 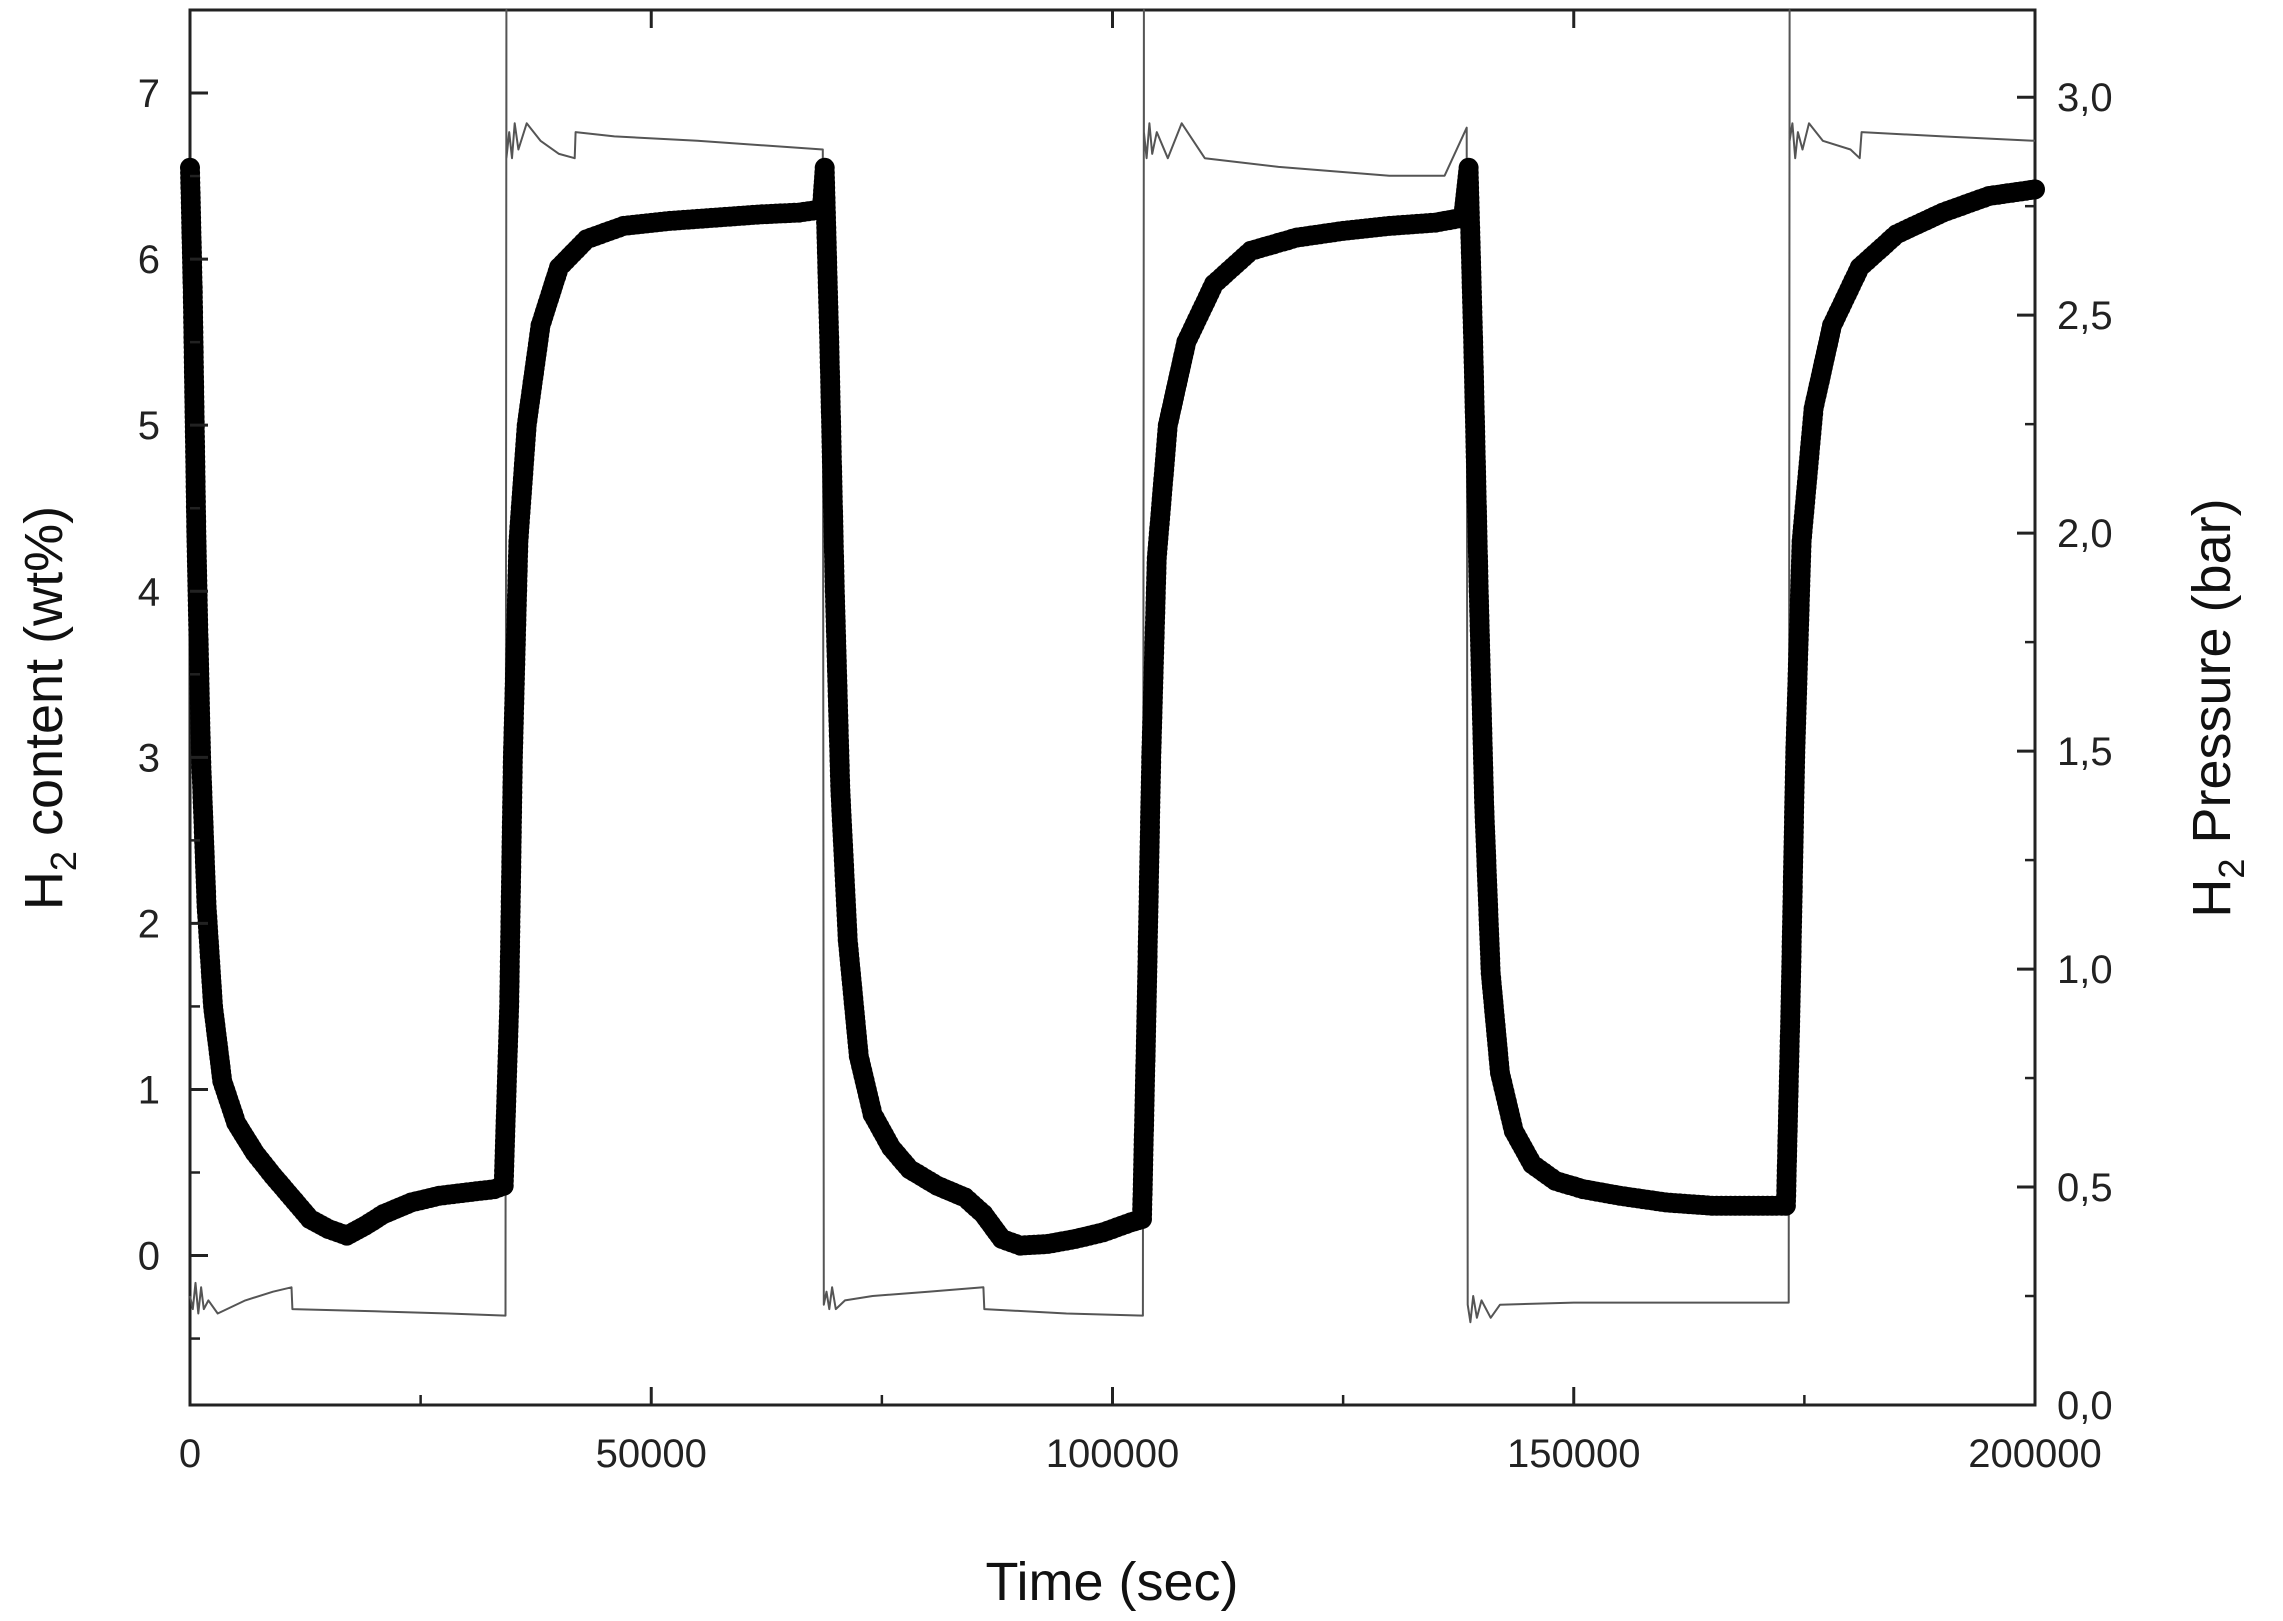 What do you see at coordinates (2085, 970) in the screenshot?
I see `y-right-tick-label: 1,0` at bounding box center [2085, 970].